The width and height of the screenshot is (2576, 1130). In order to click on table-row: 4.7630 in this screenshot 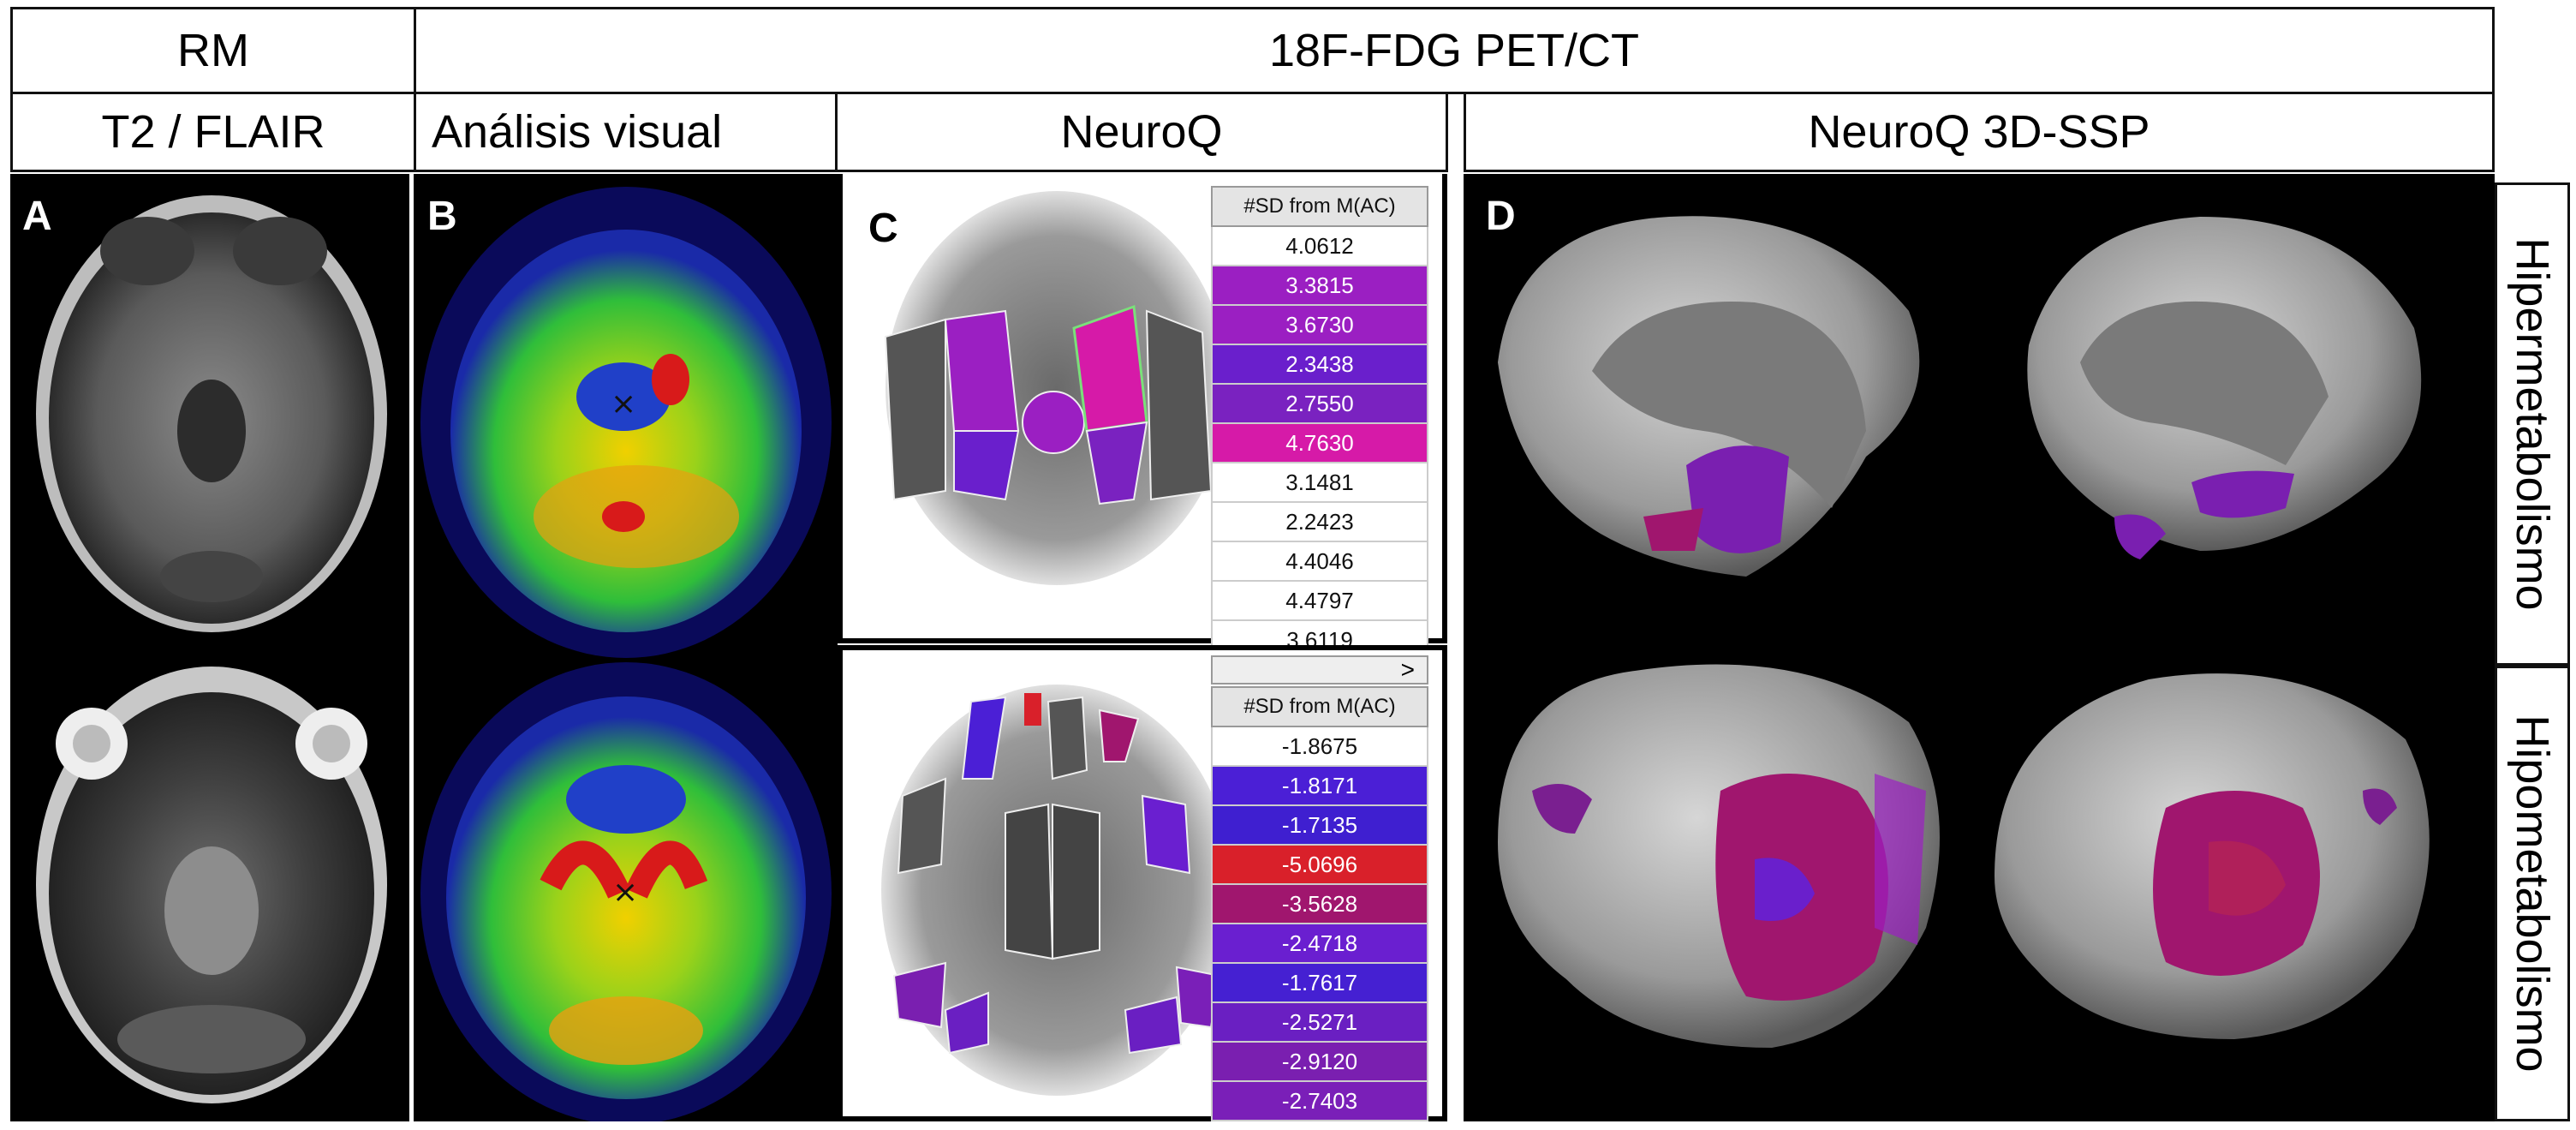, I will do `click(1320, 443)`.